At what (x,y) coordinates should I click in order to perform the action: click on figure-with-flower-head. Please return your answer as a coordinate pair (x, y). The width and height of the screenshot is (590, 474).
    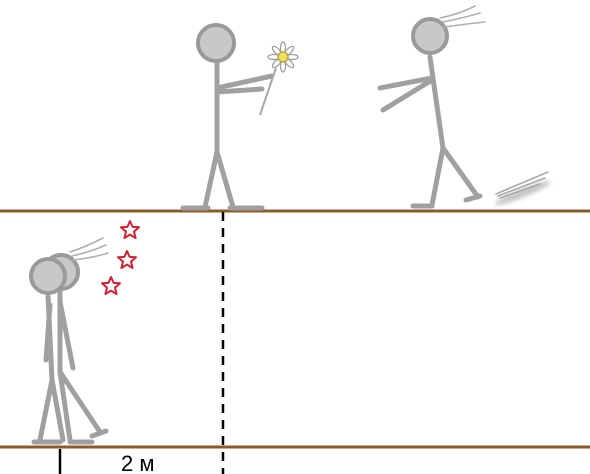
    Looking at the image, I should click on (216, 43).